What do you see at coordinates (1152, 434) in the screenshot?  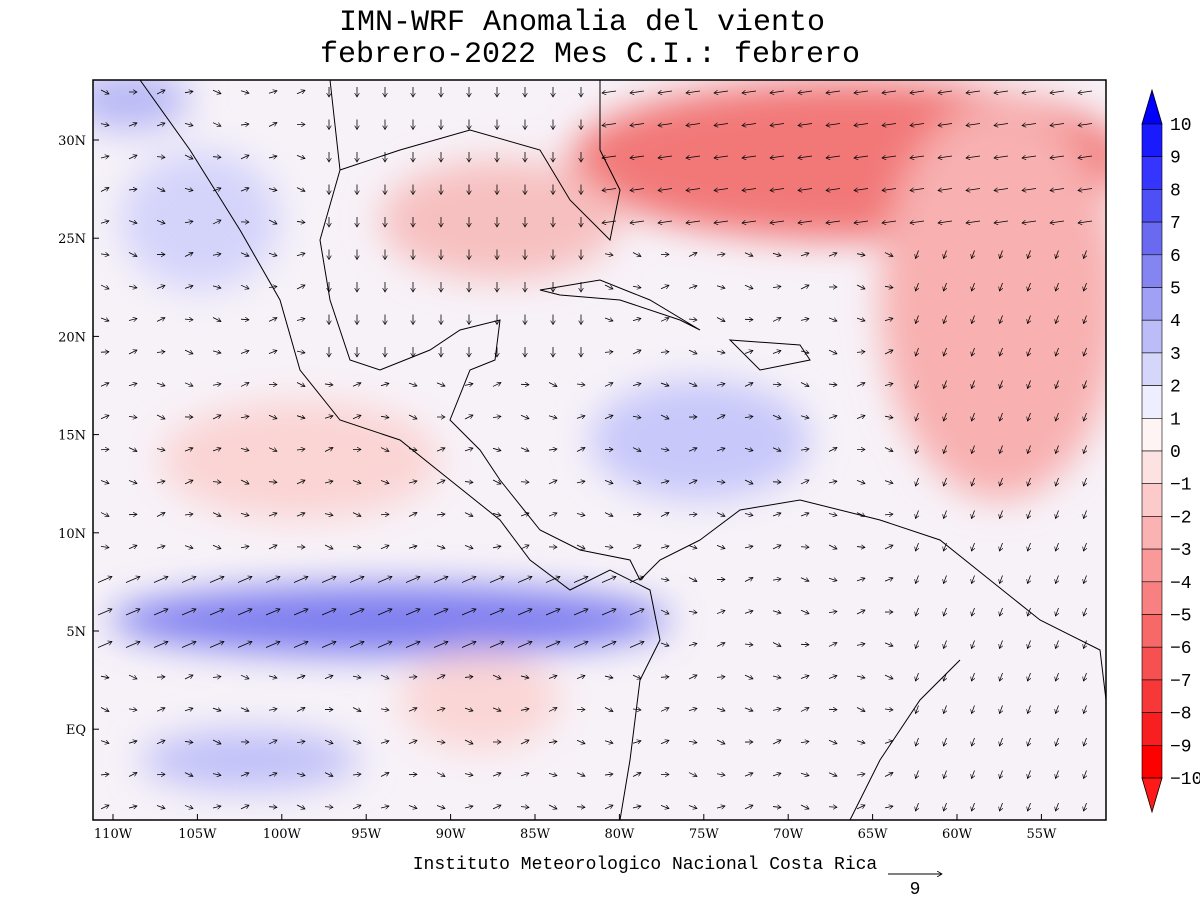 I see `colorbar-box` at bounding box center [1152, 434].